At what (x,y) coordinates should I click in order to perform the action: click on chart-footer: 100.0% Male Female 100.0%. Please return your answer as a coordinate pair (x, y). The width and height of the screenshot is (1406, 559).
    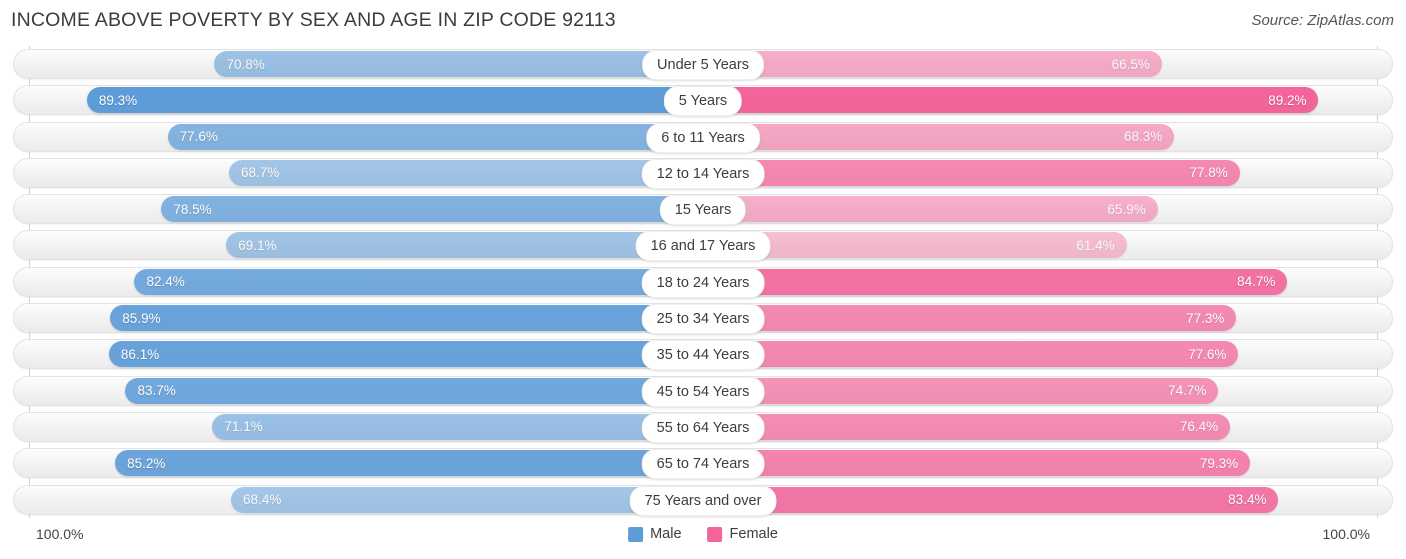
    Looking at the image, I should click on (703, 538).